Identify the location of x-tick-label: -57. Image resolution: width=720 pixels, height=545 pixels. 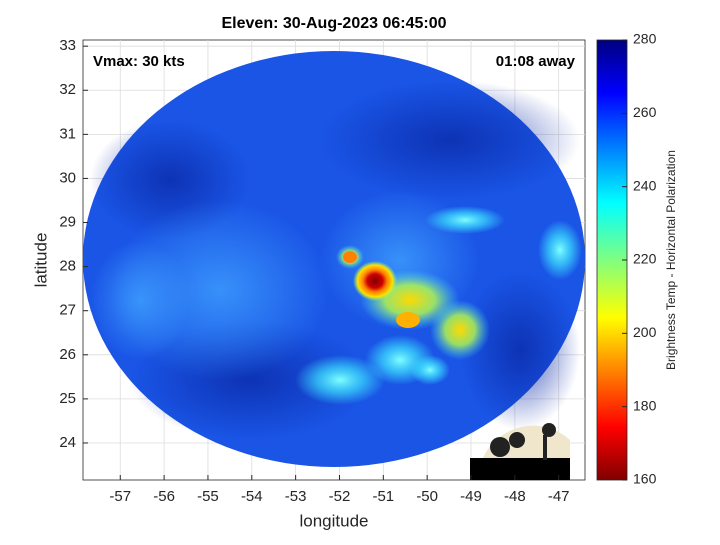
(120, 496).